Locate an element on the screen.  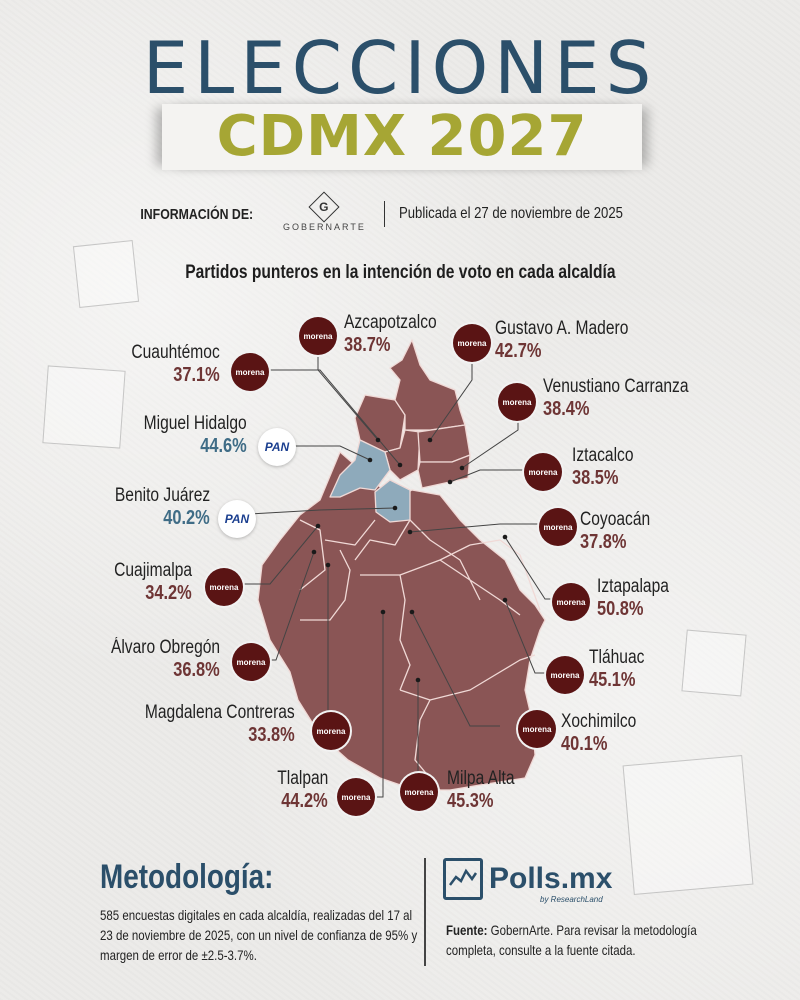
label-venustiano-carranza: Venustiano Carranza 38.4% is located at coordinates (616, 398).